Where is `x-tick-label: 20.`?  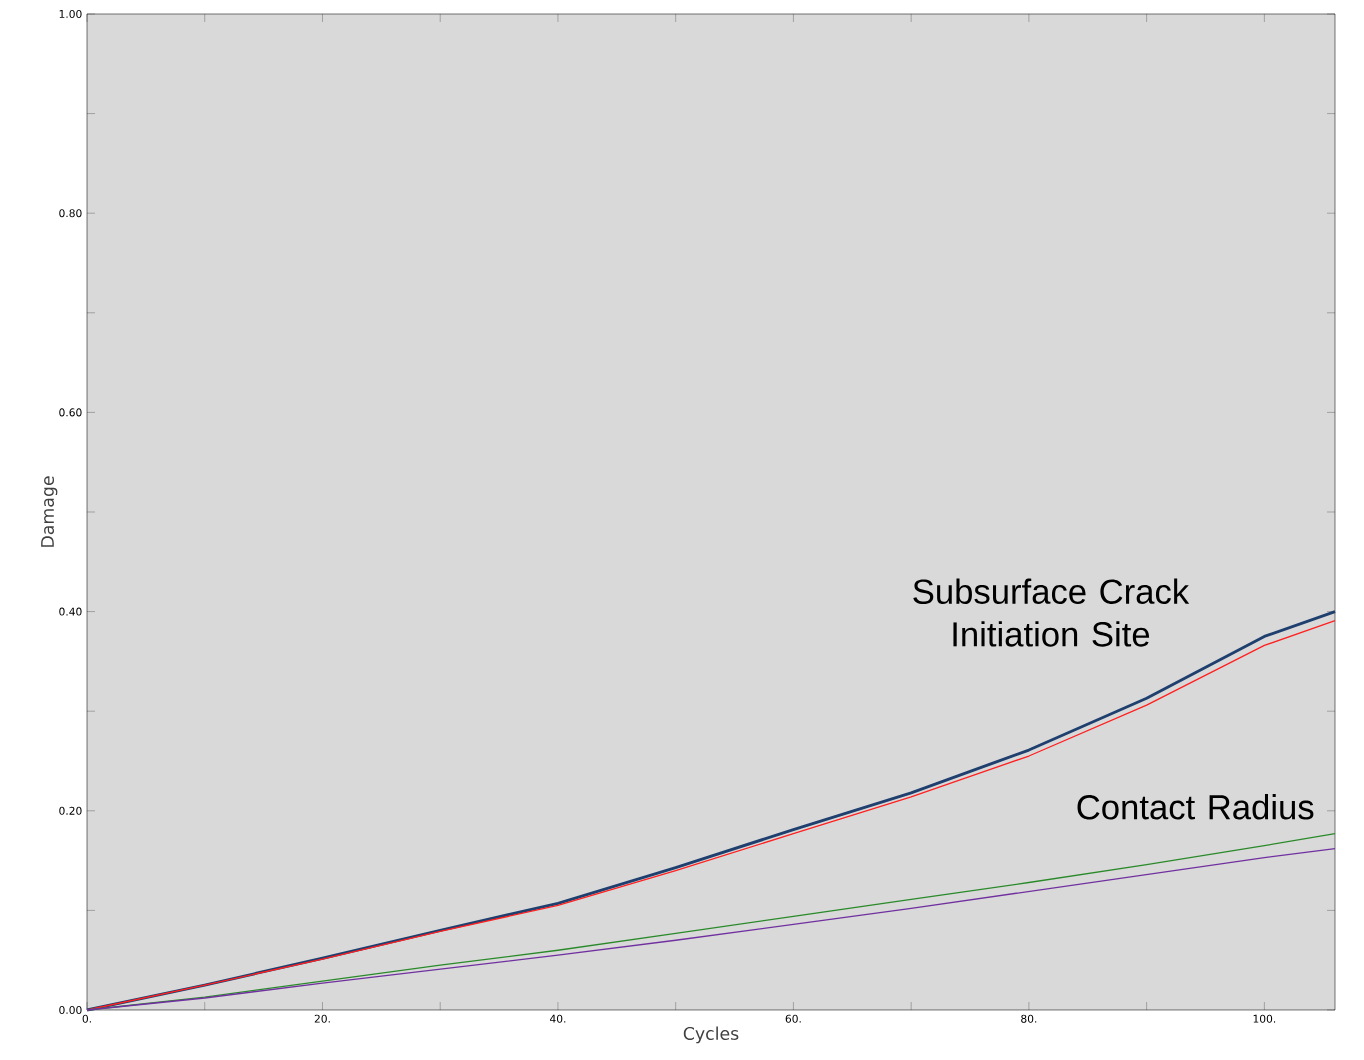 x-tick-label: 20. is located at coordinates (322, 1018).